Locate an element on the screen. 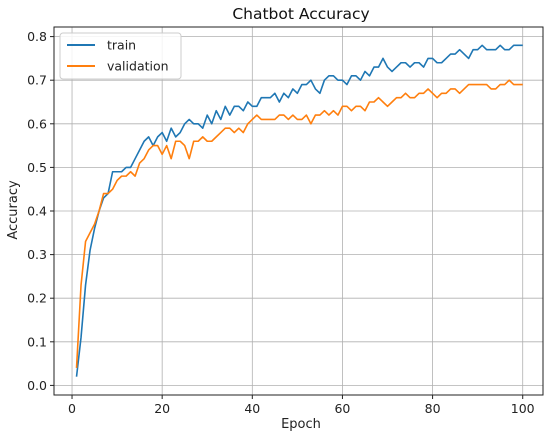 Image resolution: width=550 pixels, height=439 pixels. x-tick-label: 40 is located at coordinates (252, 408).